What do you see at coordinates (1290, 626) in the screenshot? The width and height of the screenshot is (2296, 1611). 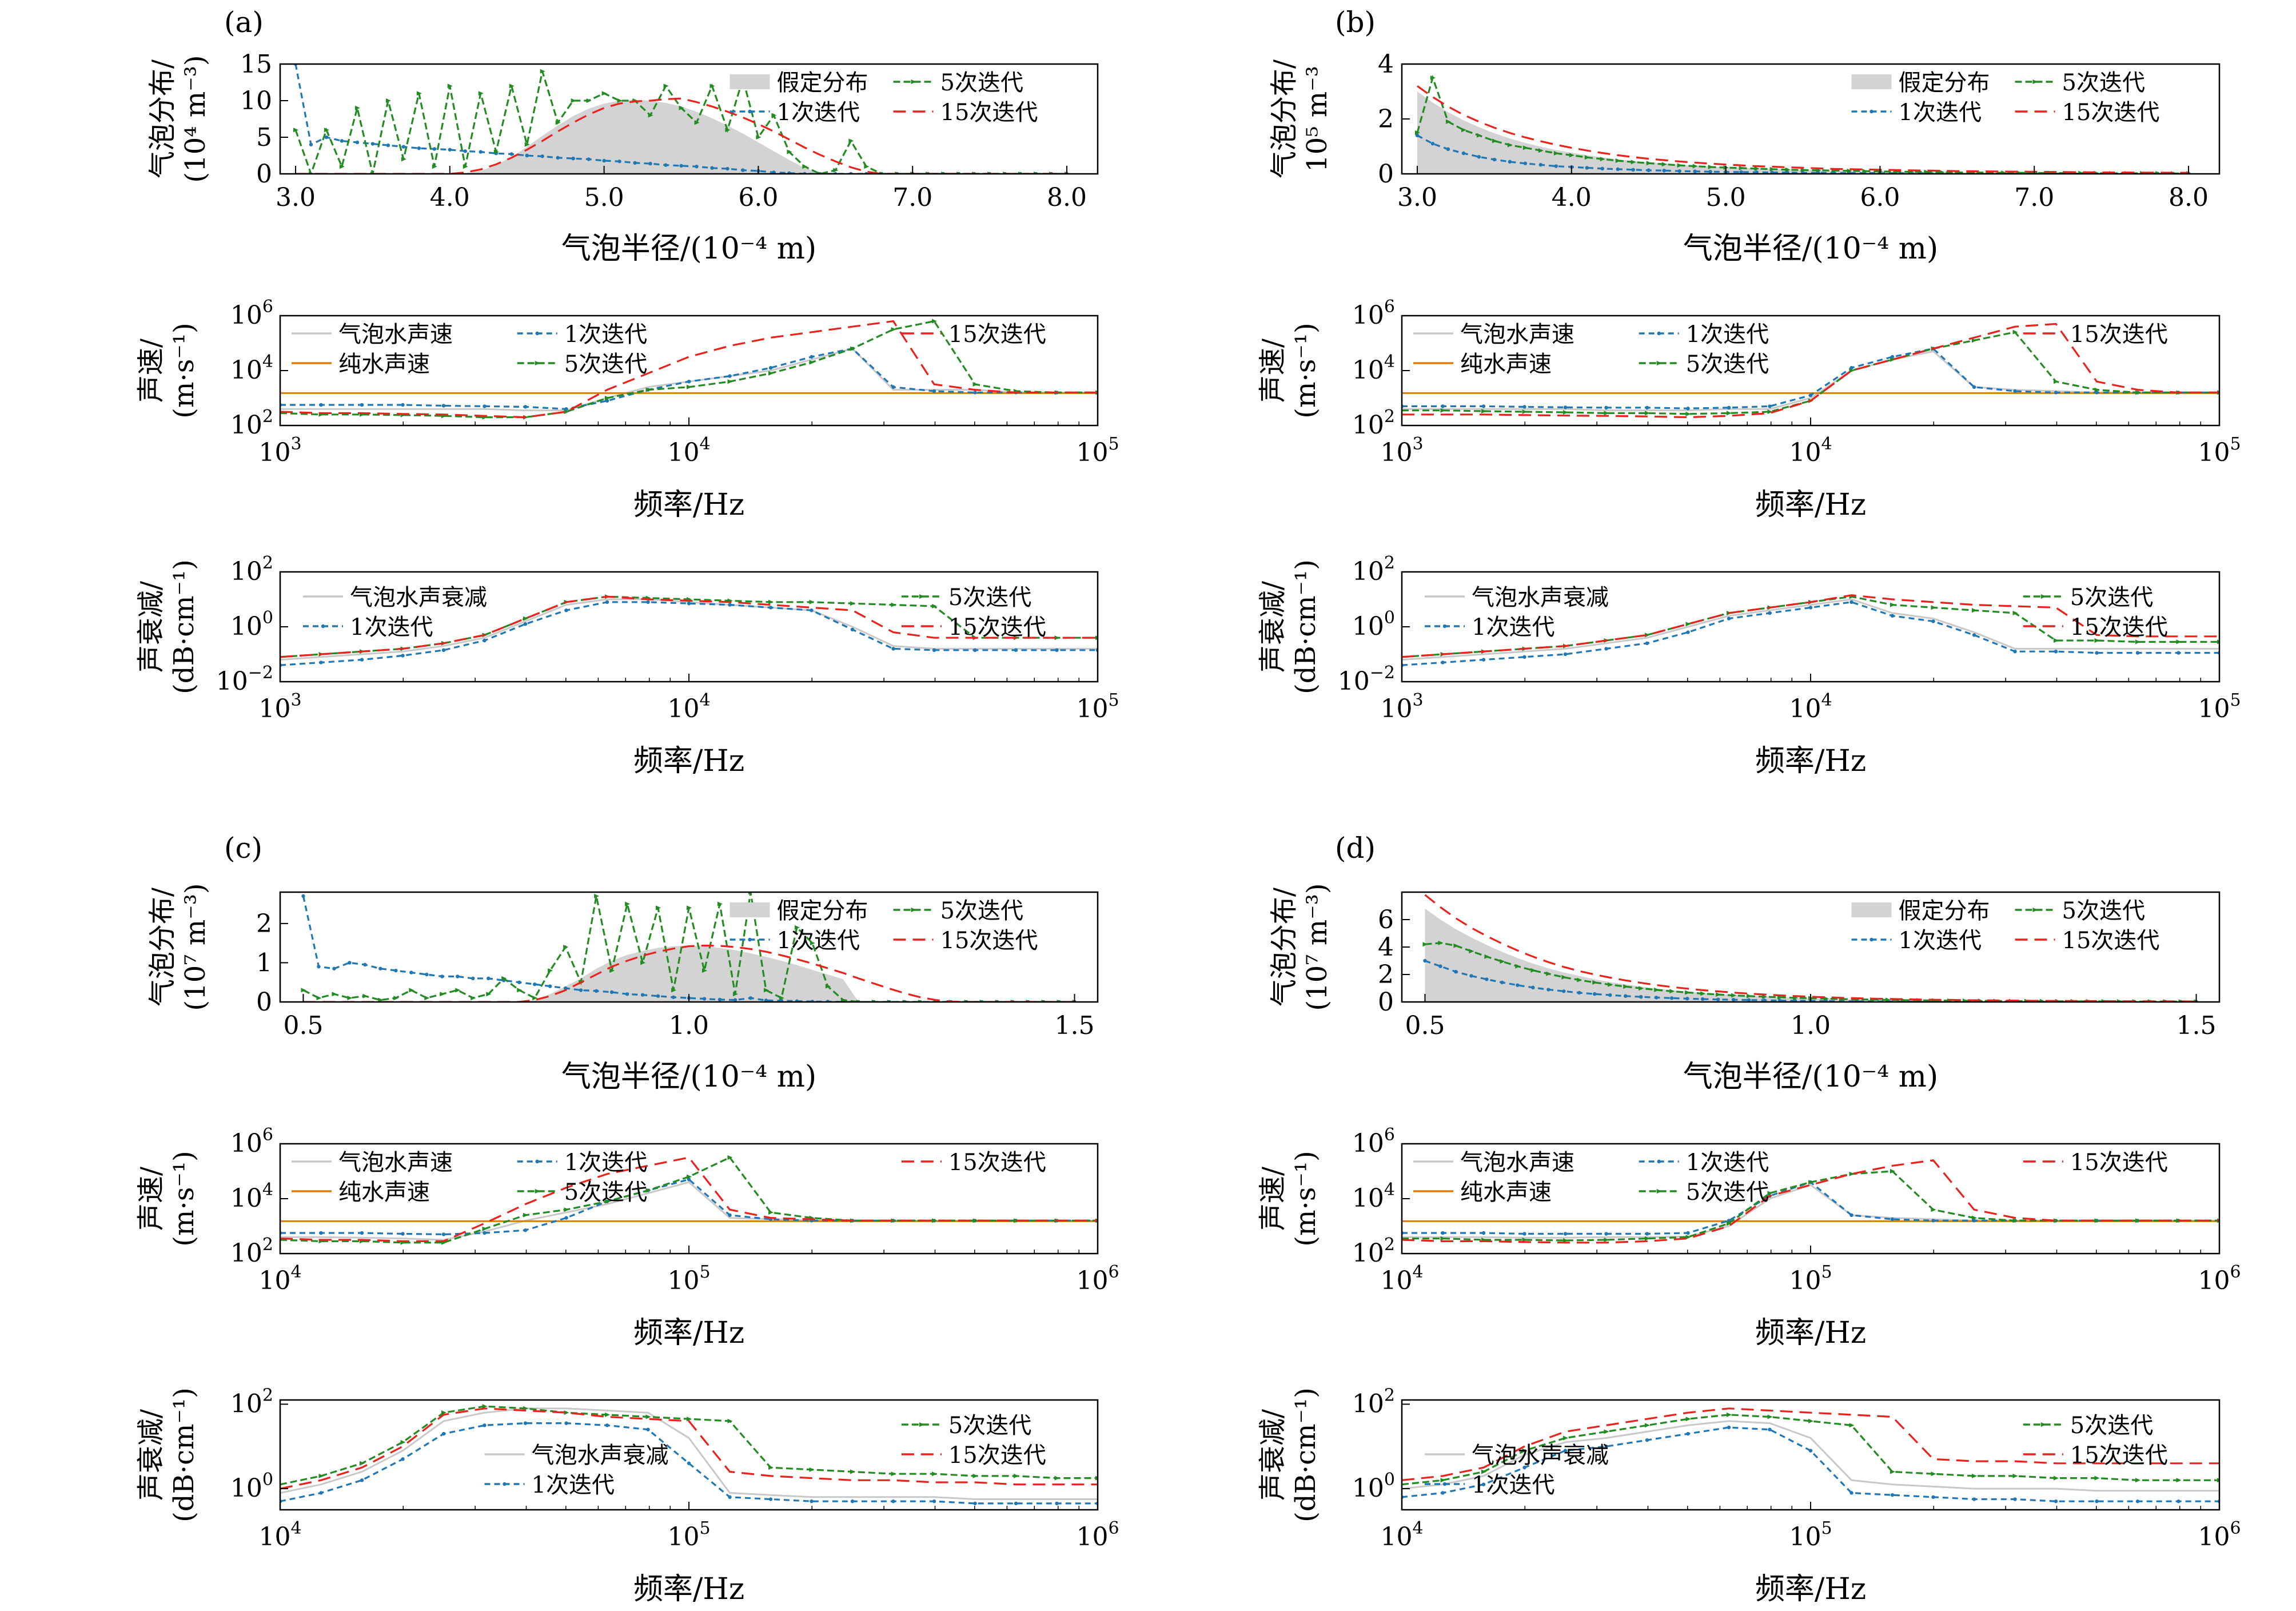 I see `y-axis-label: 声衰减/(dB·cm⁻¹)` at bounding box center [1290, 626].